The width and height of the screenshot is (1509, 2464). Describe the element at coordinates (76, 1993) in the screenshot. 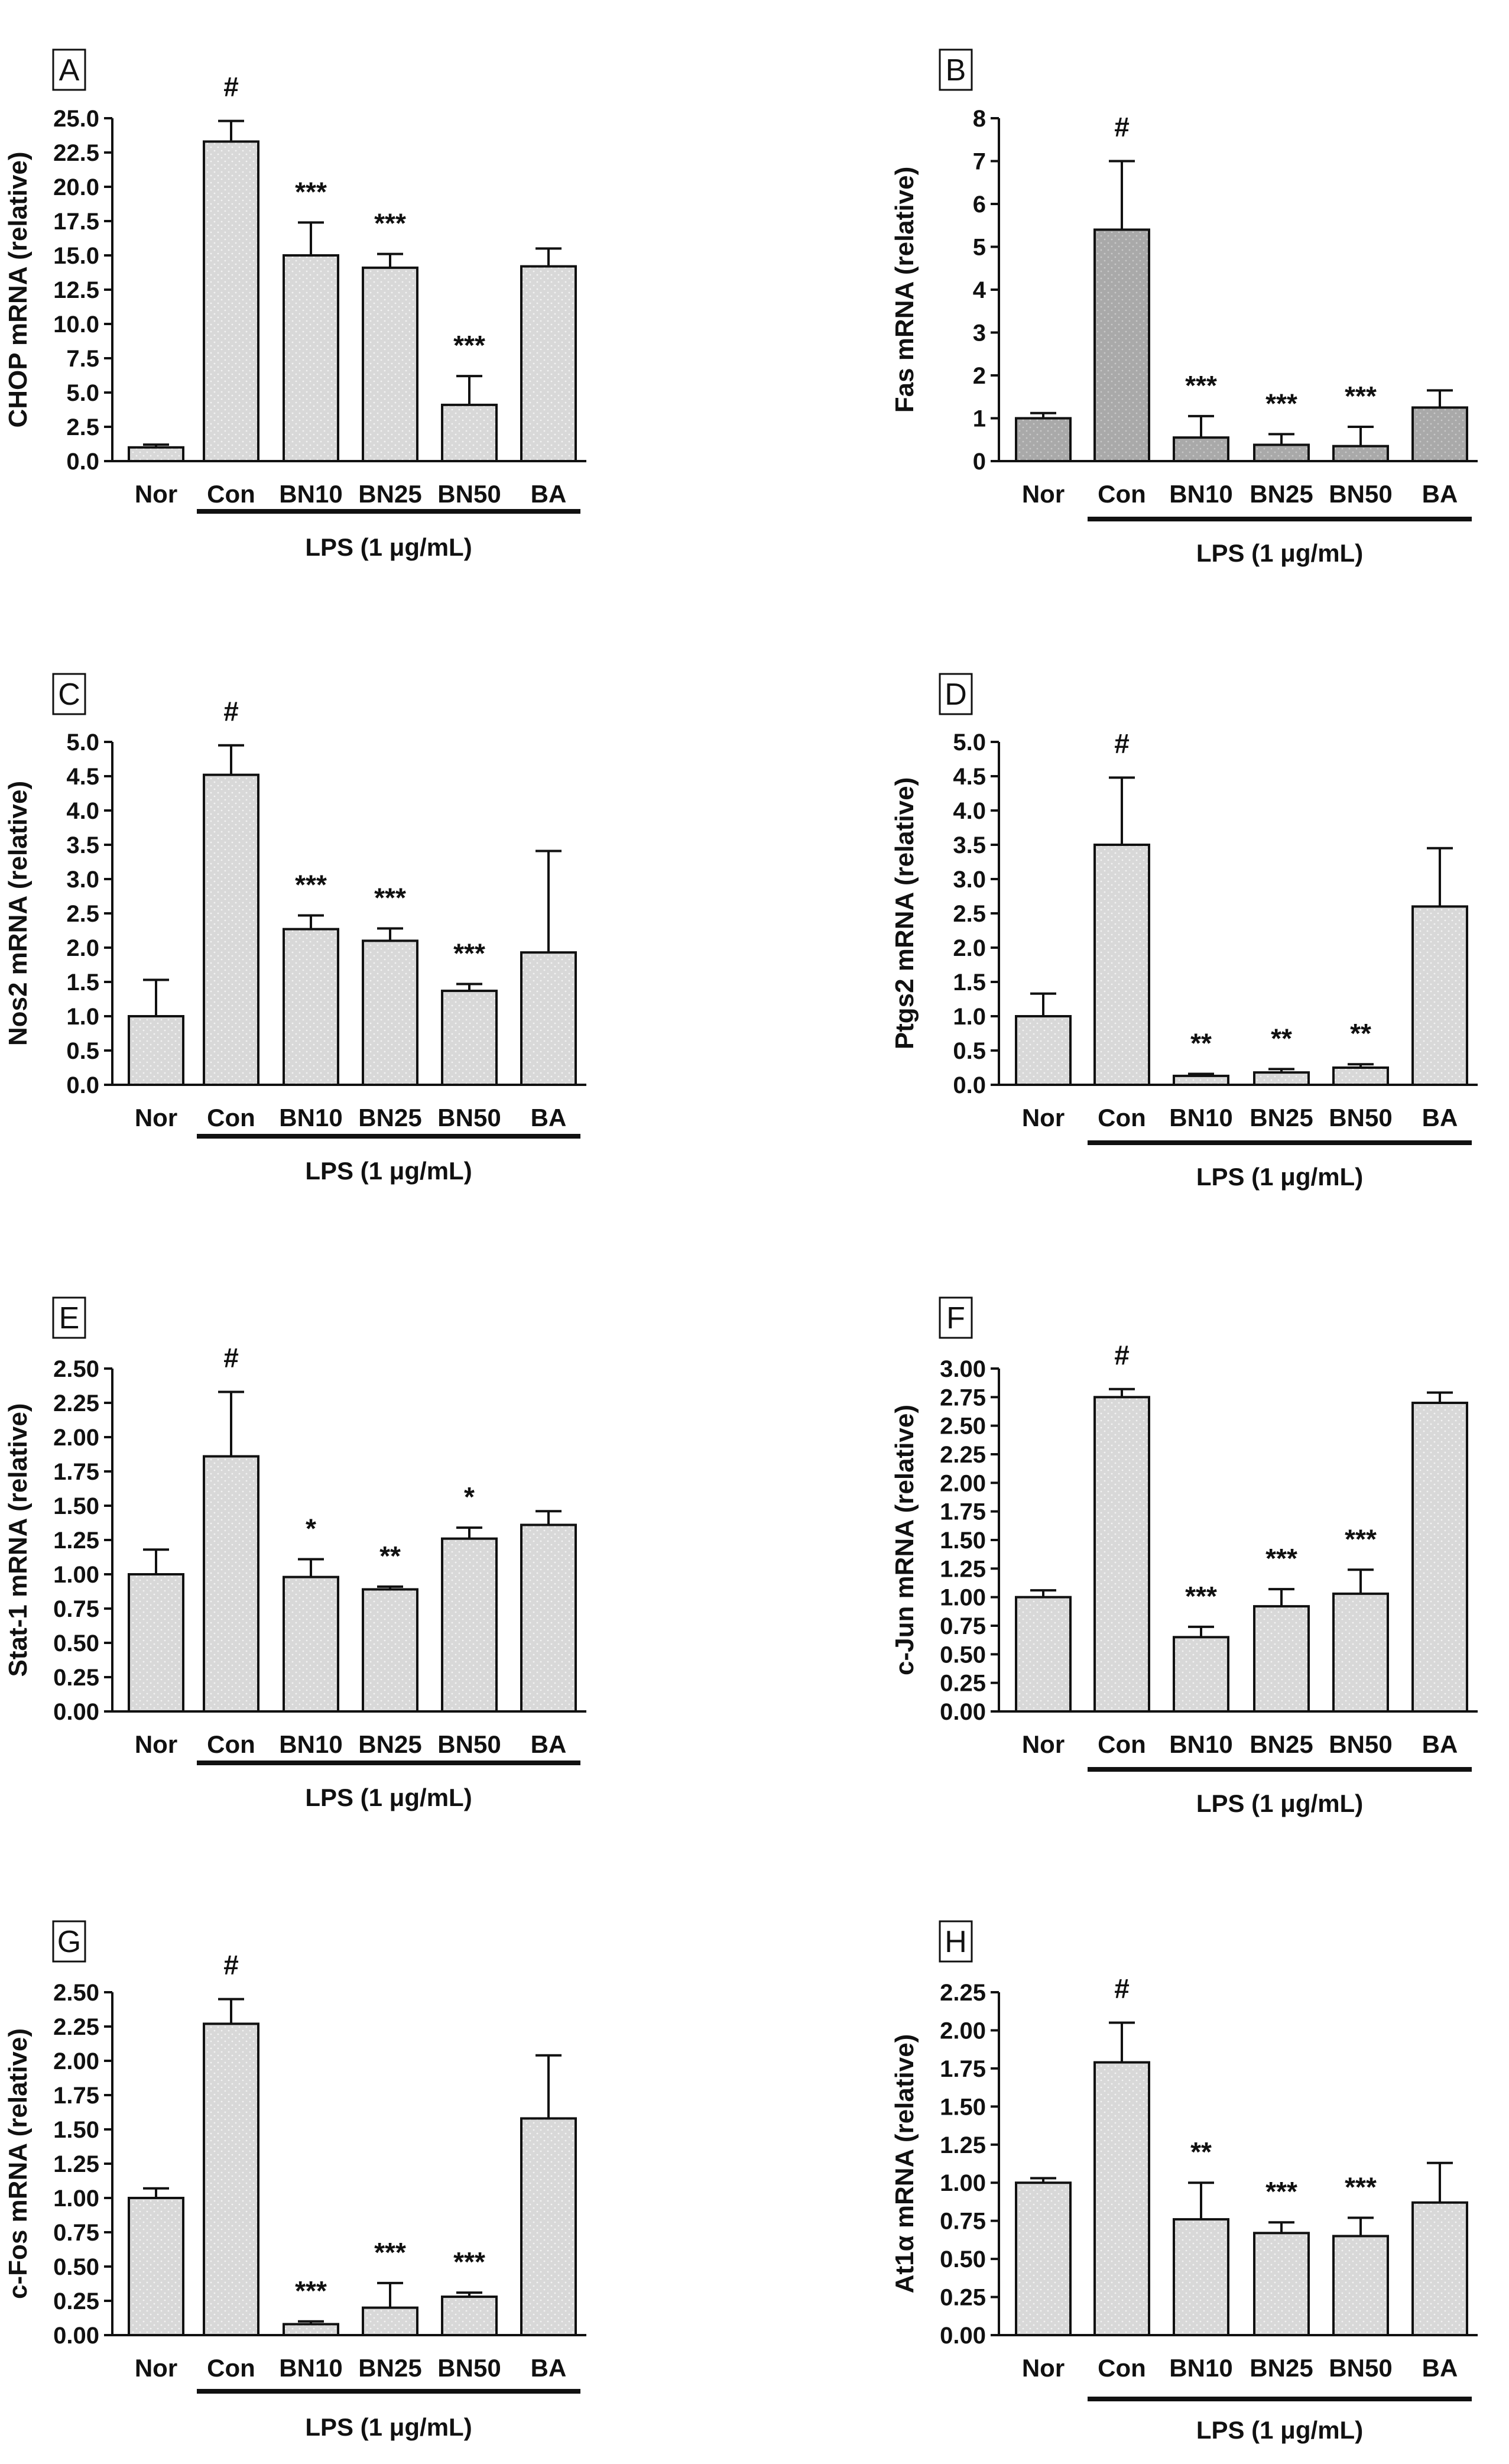

I see `panel-g-y-tick-label: 2.50` at that location.